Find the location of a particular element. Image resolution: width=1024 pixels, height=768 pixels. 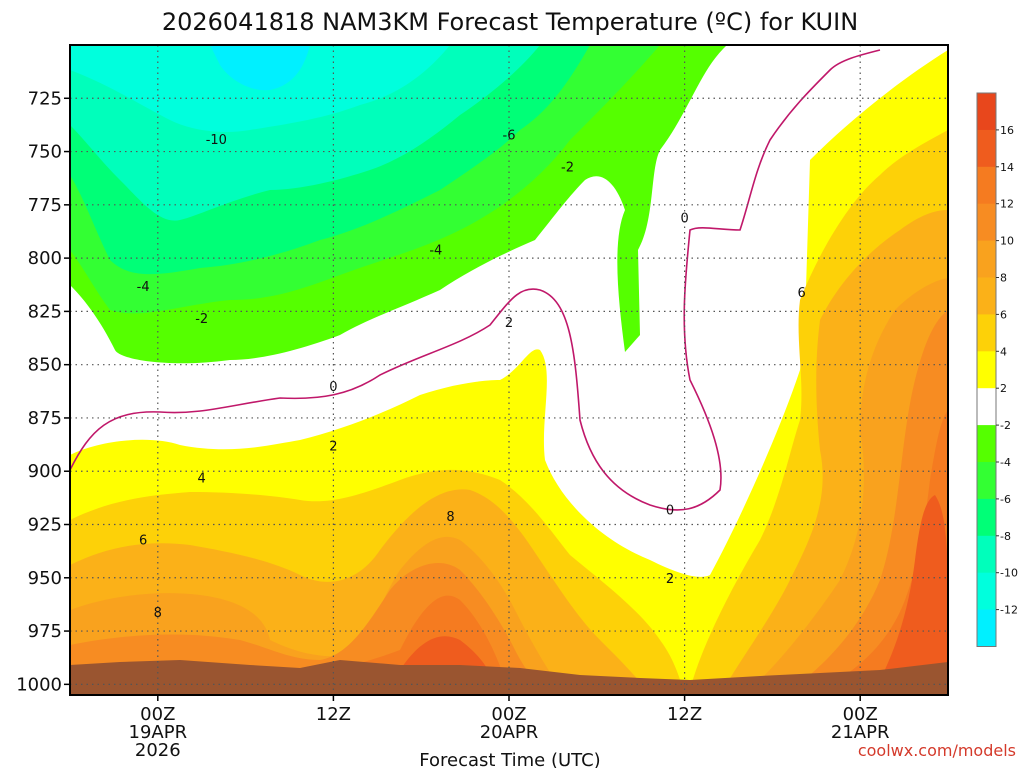

x-tick-label: 2026 is located at coordinates (158, 750).